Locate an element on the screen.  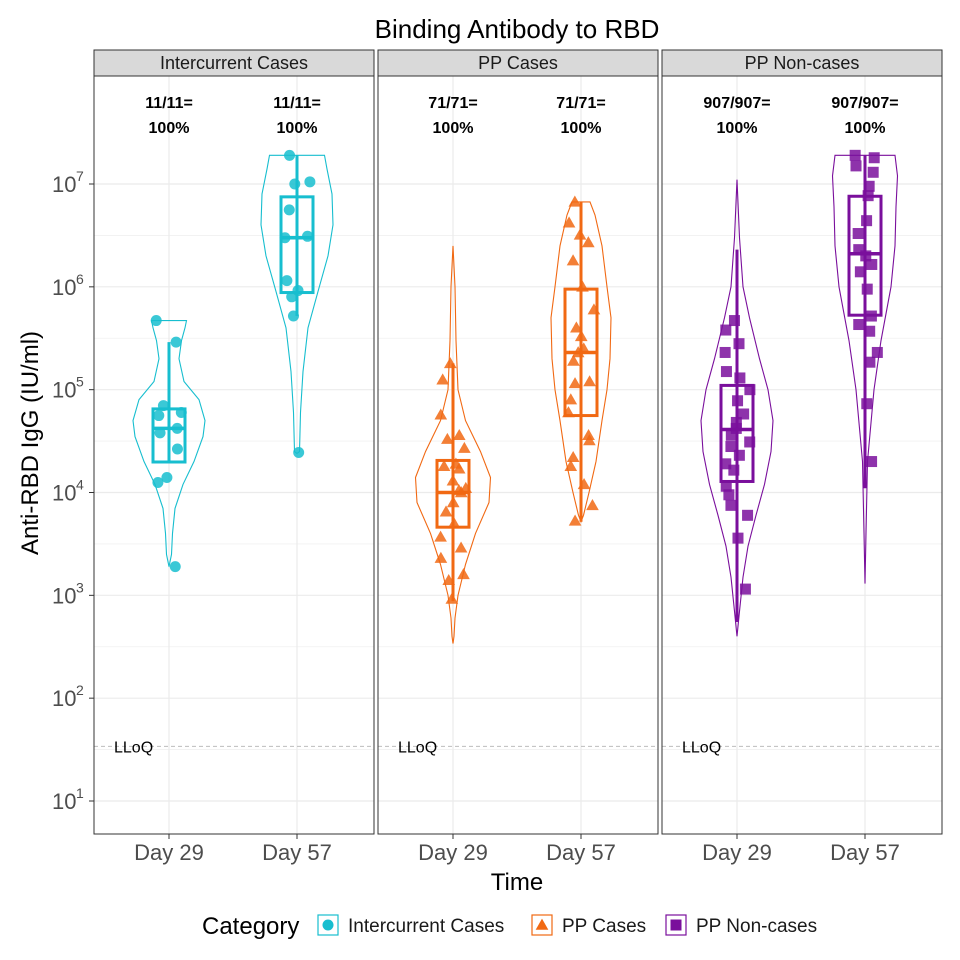
y-tick-exponent: 4 is located at coordinates (80, 485).